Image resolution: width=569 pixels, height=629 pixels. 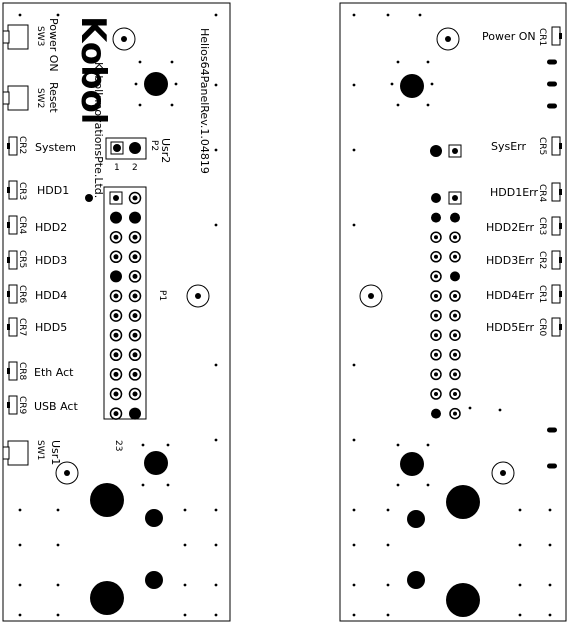 I want to click on header-p2-pin1-label: 1, so click(x=117, y=168).